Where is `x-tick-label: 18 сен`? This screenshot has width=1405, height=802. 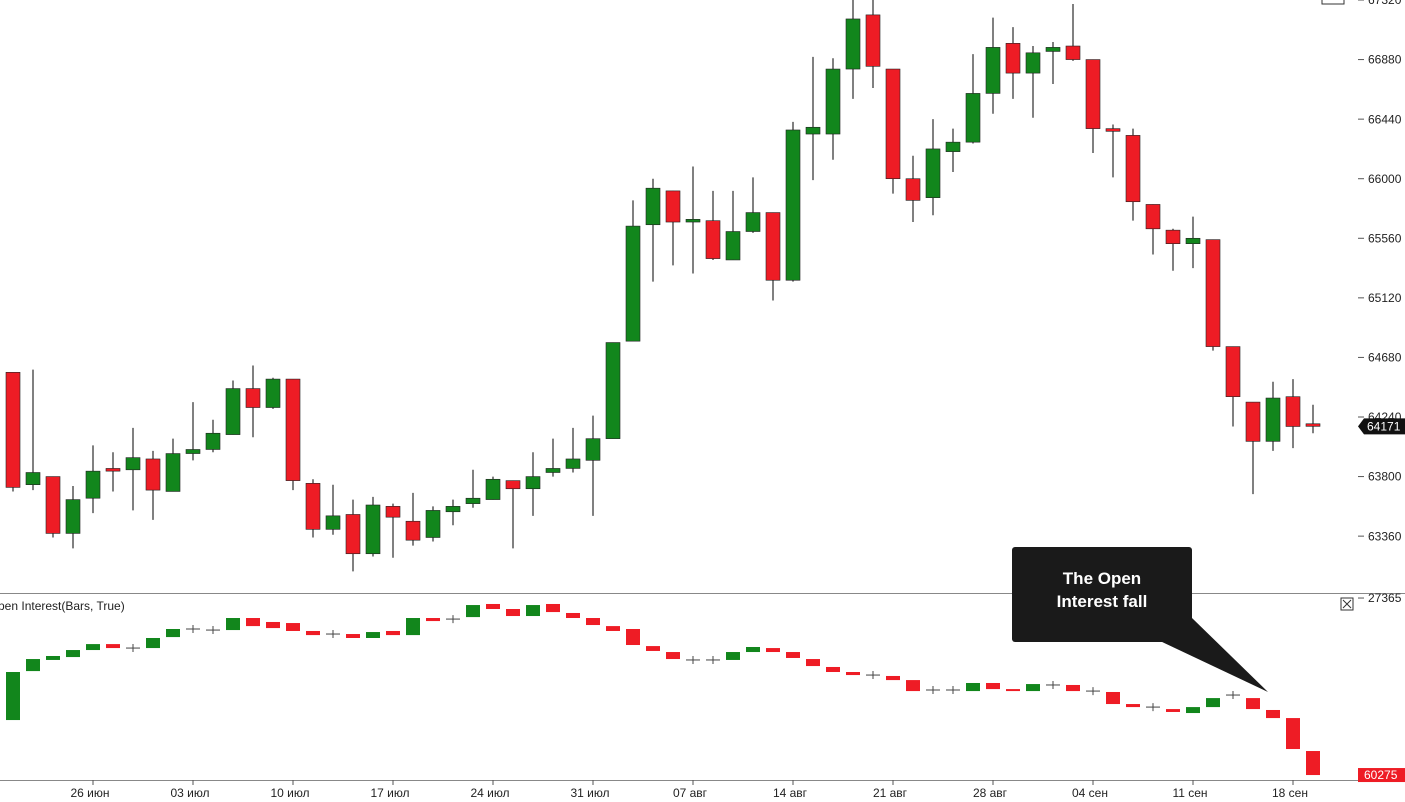
x-tick-label: 18 сен is located at coordinates (1290, 793).